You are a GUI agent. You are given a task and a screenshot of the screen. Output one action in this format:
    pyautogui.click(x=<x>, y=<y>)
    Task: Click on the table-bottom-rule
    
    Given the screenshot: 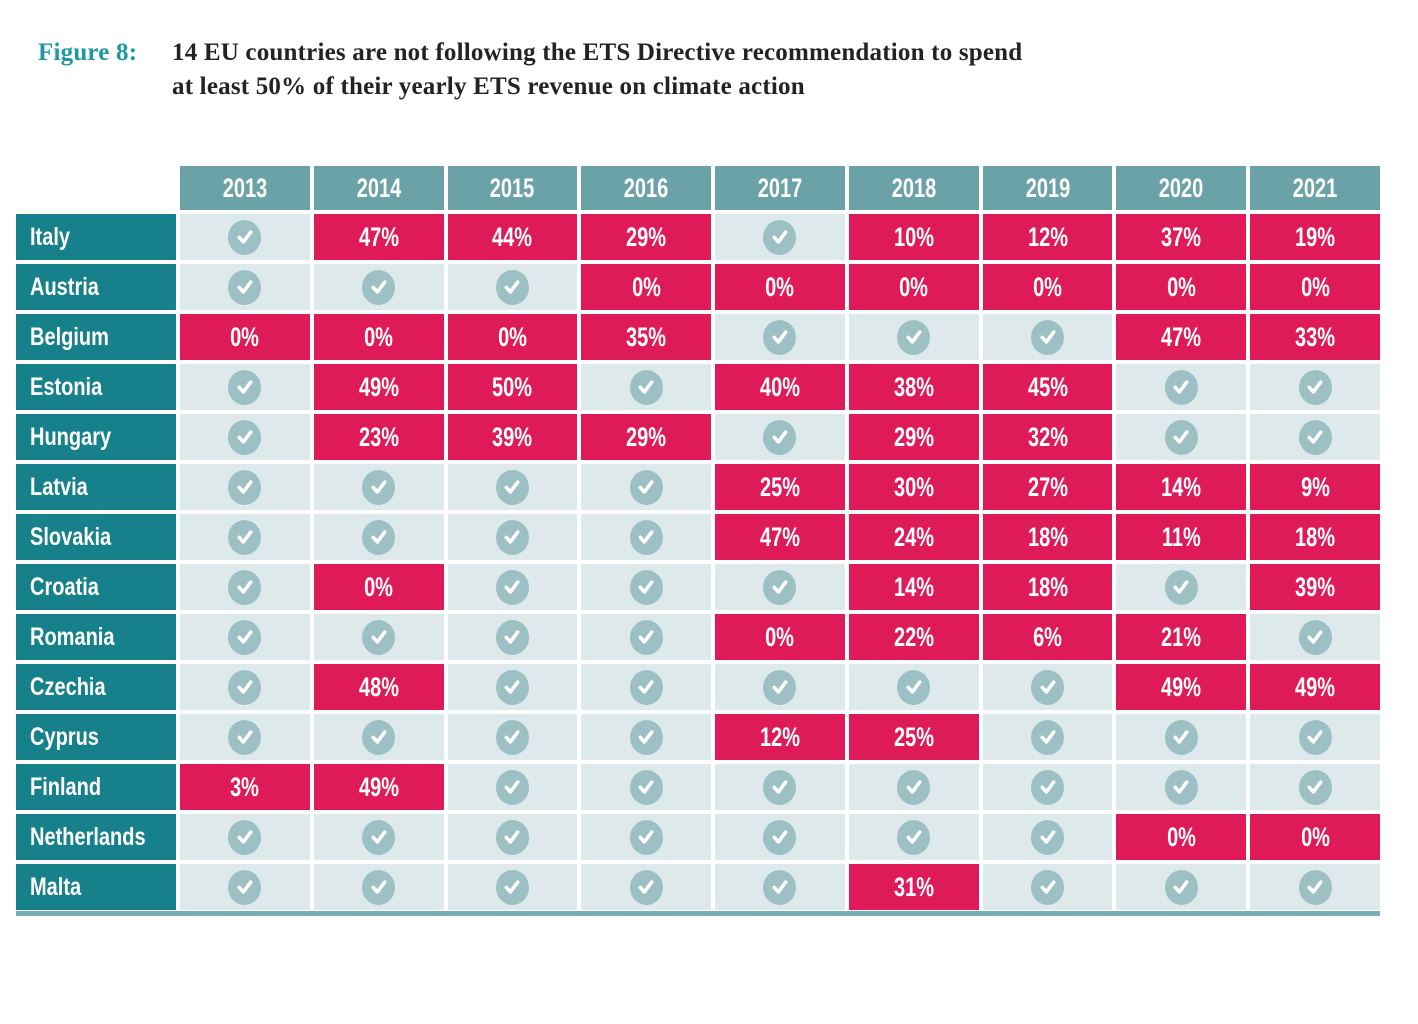 What is the action you would take?
    pyautogui.click(x=698, y=913)
    